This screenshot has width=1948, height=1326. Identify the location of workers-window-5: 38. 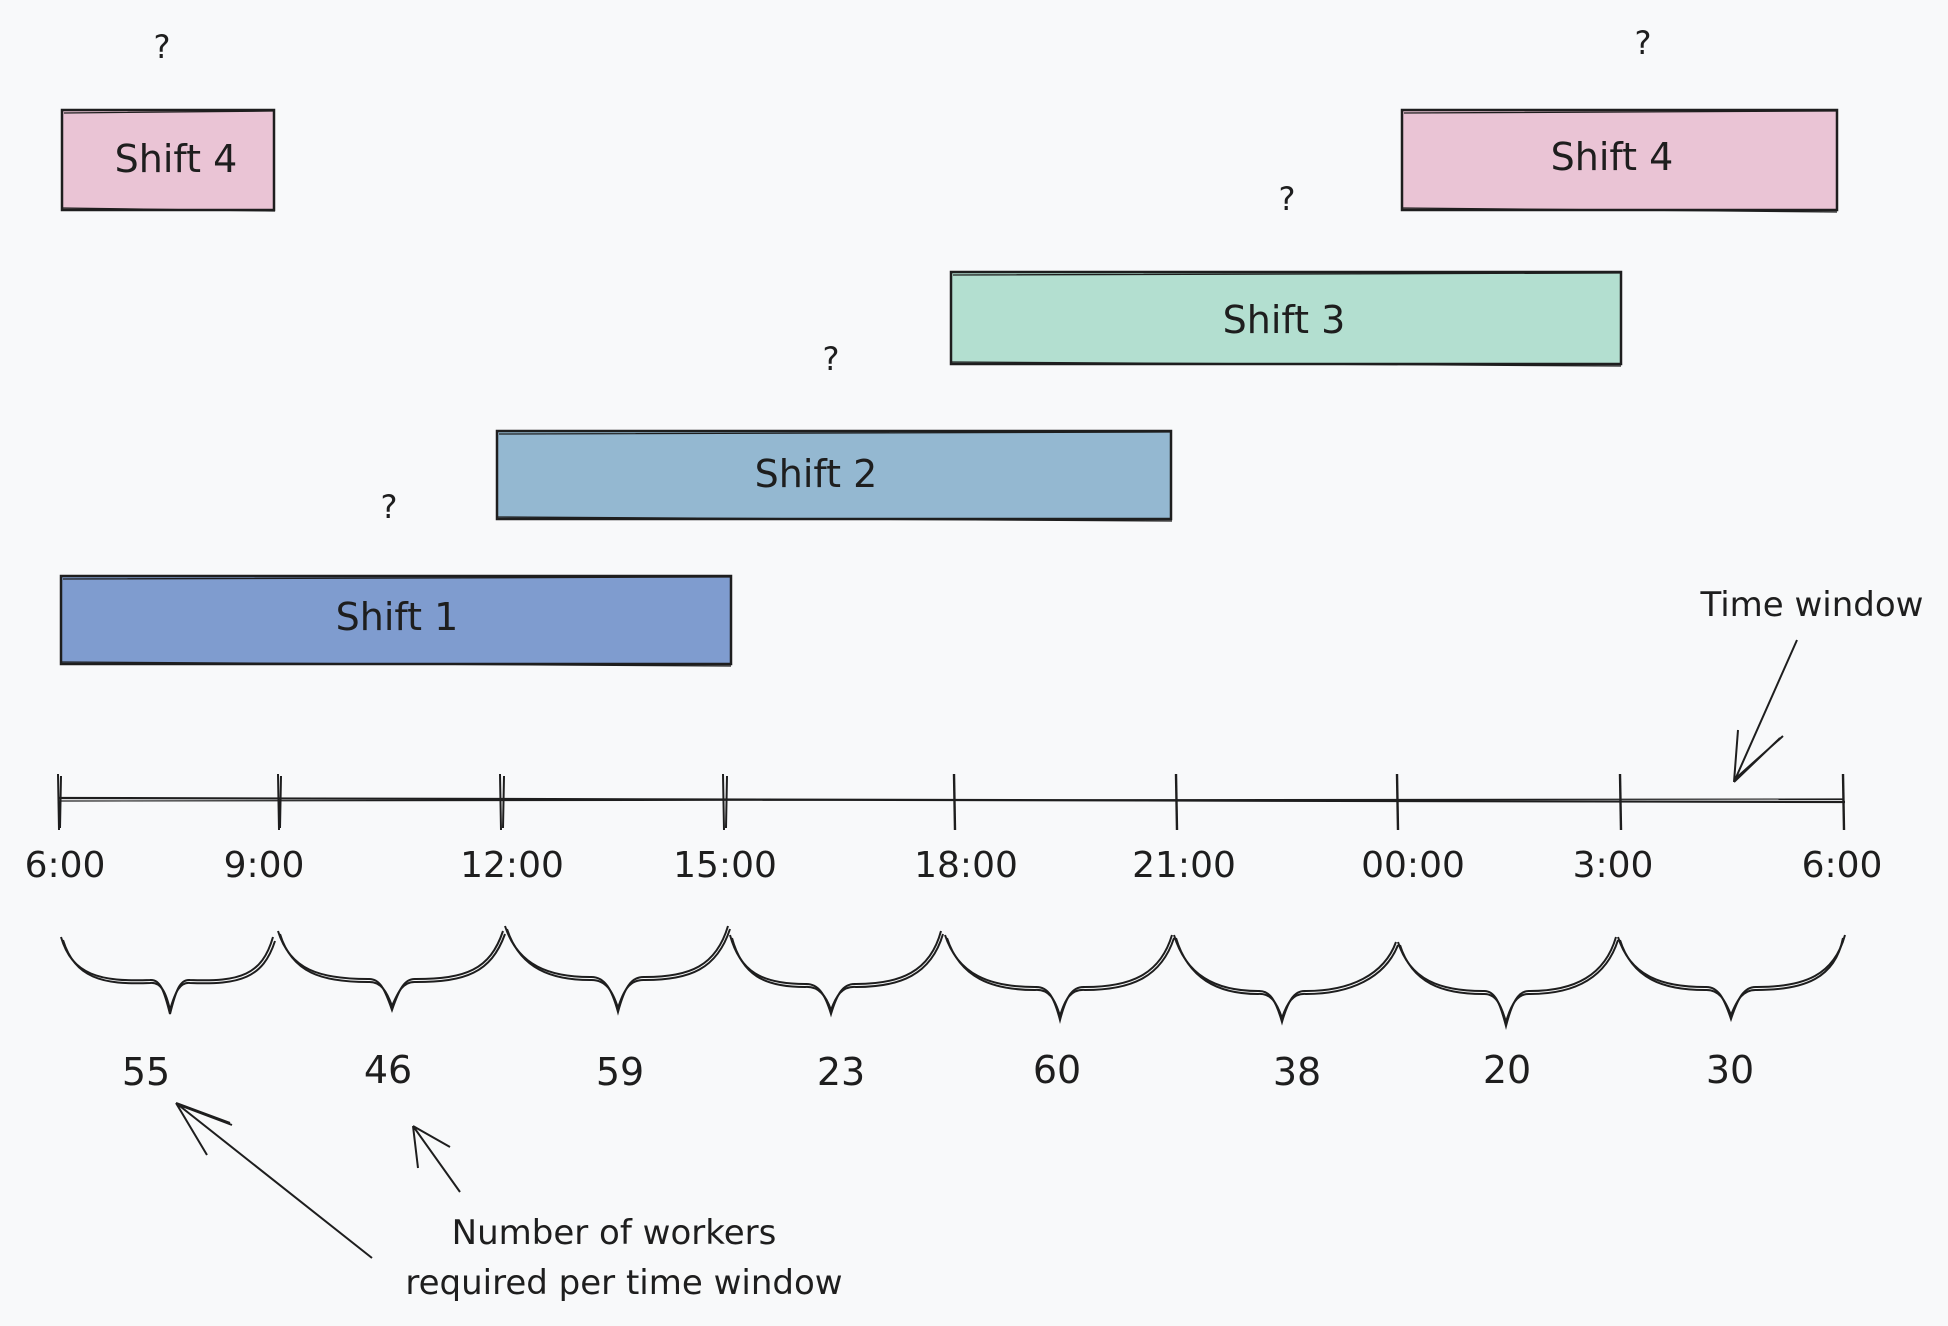
(1297, 1072).